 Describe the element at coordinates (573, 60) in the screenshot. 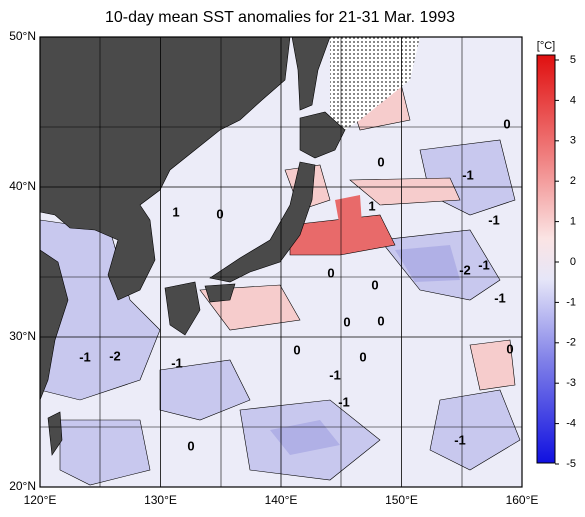

I see `colorbar-tick-label: 5` at that location.